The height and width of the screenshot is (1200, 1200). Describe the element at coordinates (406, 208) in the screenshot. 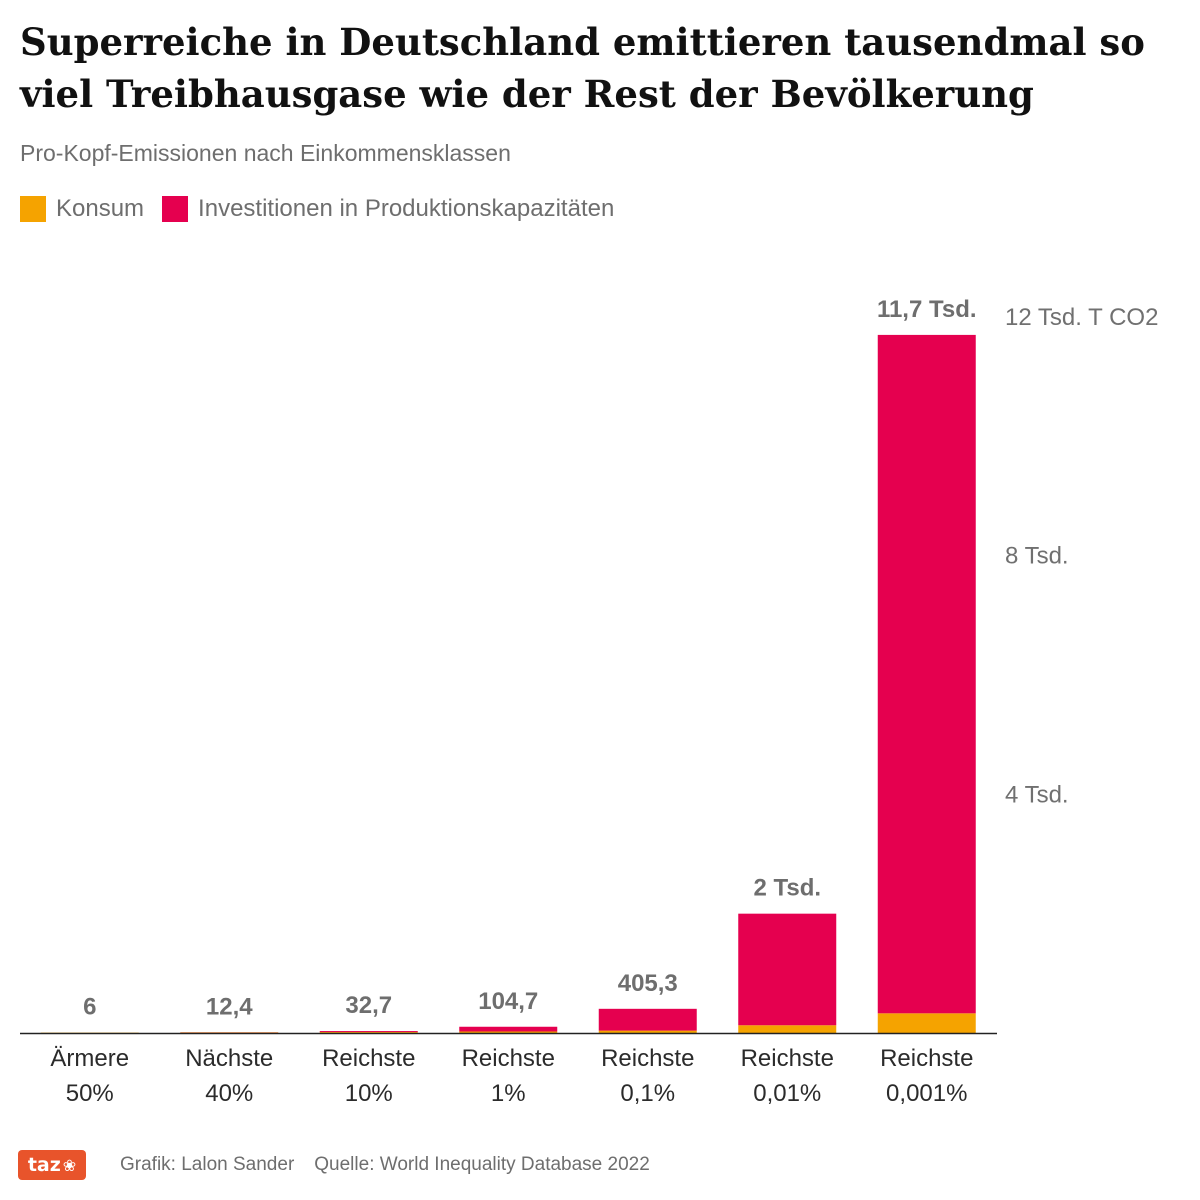

I see `legend-label-investitionen: Investitionen in Produktionskapazitäten` at that location.